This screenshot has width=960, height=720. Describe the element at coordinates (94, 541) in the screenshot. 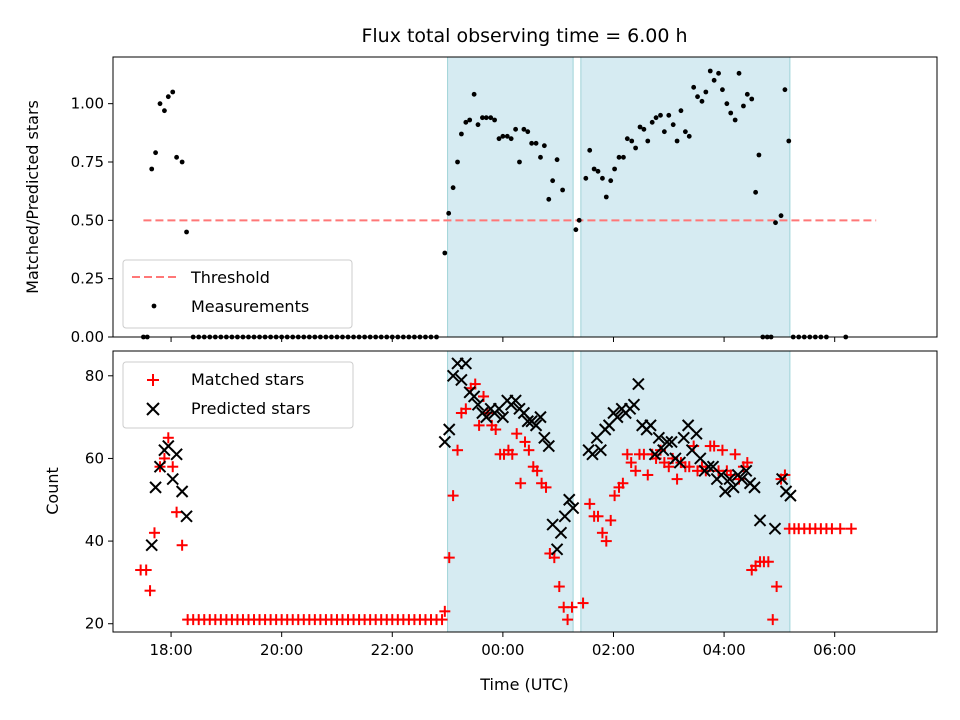

I see `bottom-y-tick-label: 40` at that location.